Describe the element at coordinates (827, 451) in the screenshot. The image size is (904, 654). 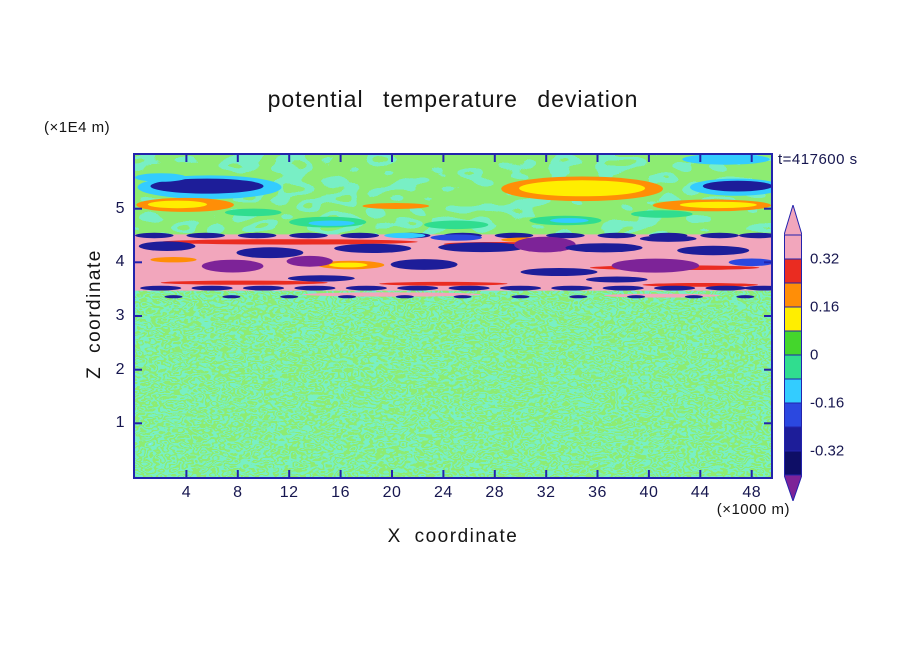
I see `colorbar-tick-label: -0.32` at that location.